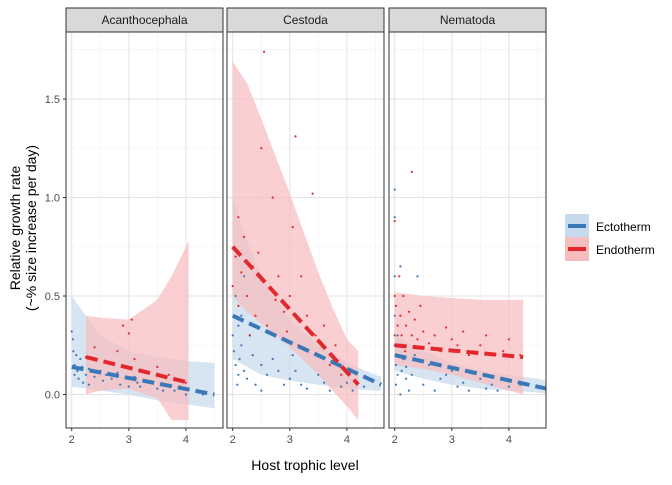  What do you see at coordinates (290, 440) in the screenshot?
I see `x-tick-label: 3` at bounding box center [290, 440].